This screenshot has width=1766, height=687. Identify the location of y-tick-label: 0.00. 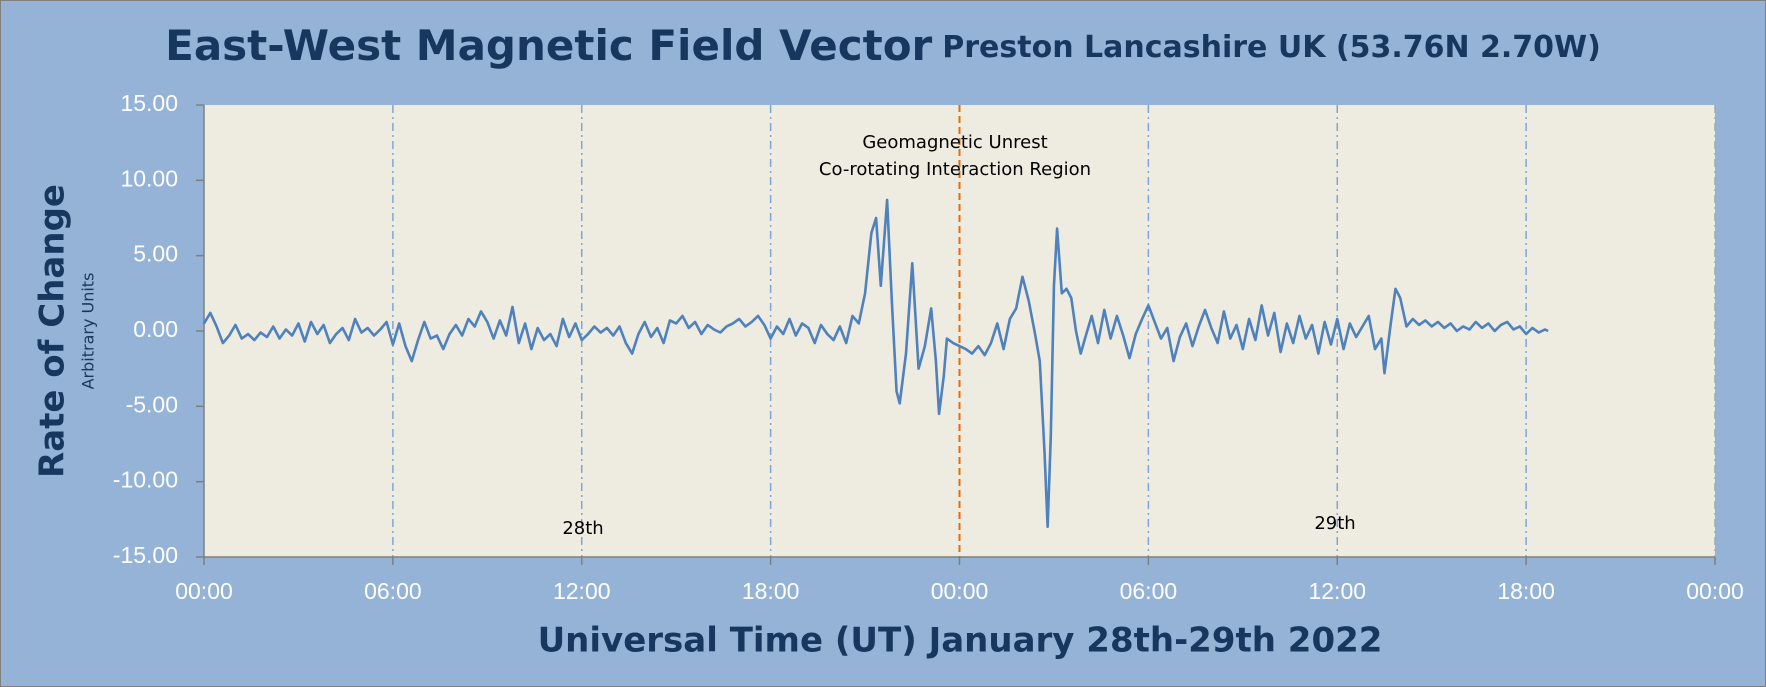
(155, 329).